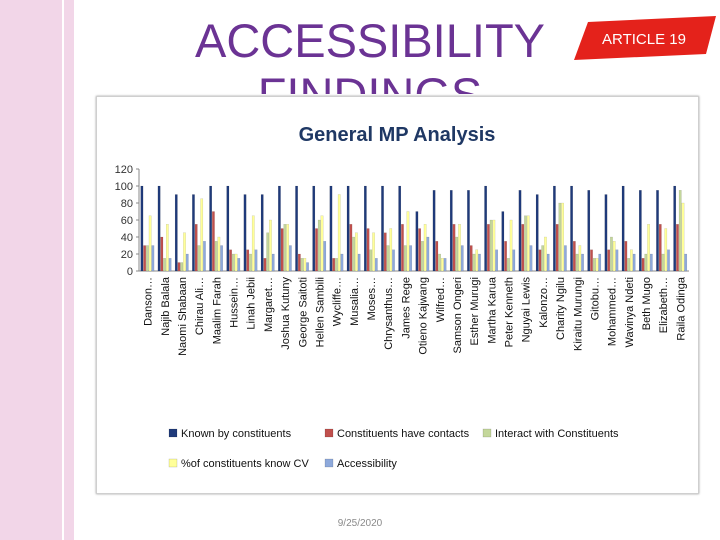  What do you see at coordinates (127, 221) in the screenshot?
I see `y-tick-label: 60` at bounding box center [127, 221].